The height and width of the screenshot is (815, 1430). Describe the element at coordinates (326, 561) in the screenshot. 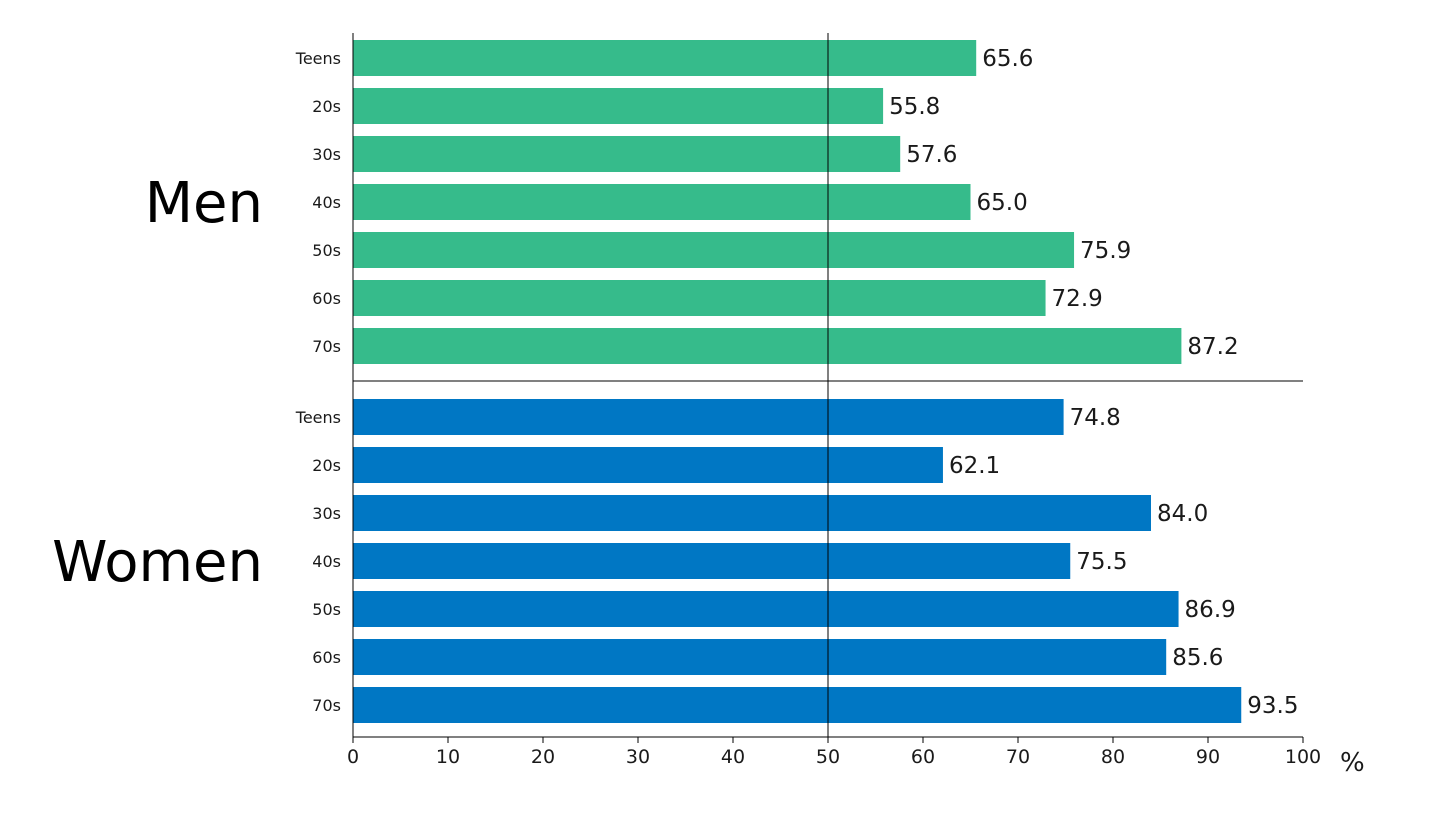

I see `category-label-women-40s: 40s` at that location.